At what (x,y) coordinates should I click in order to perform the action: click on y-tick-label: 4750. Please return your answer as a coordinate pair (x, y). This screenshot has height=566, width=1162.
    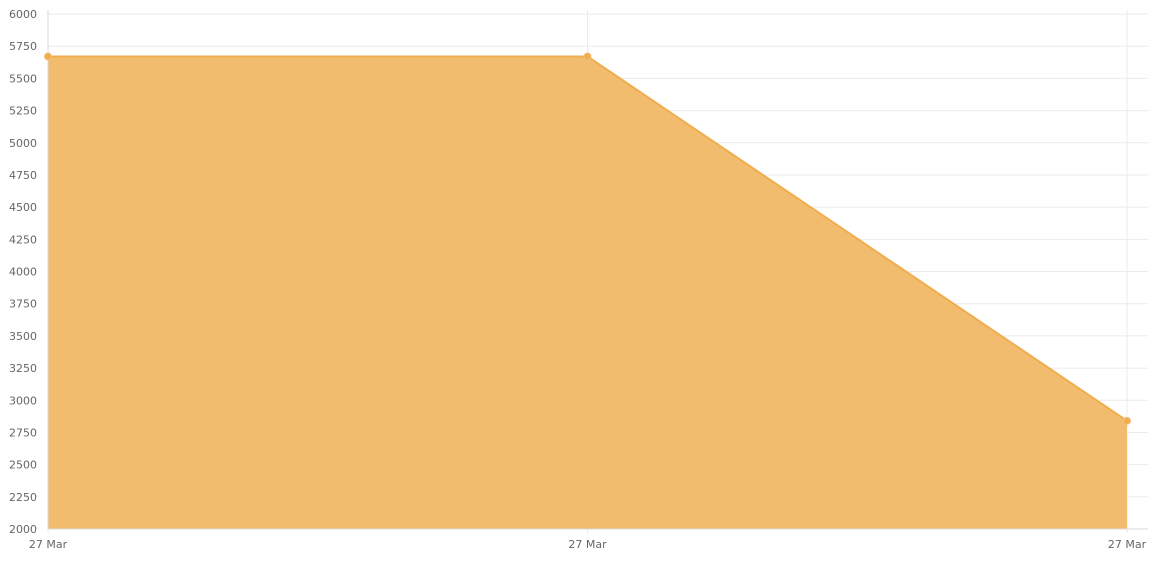
    Looking at the image, I should click on (23, 175).